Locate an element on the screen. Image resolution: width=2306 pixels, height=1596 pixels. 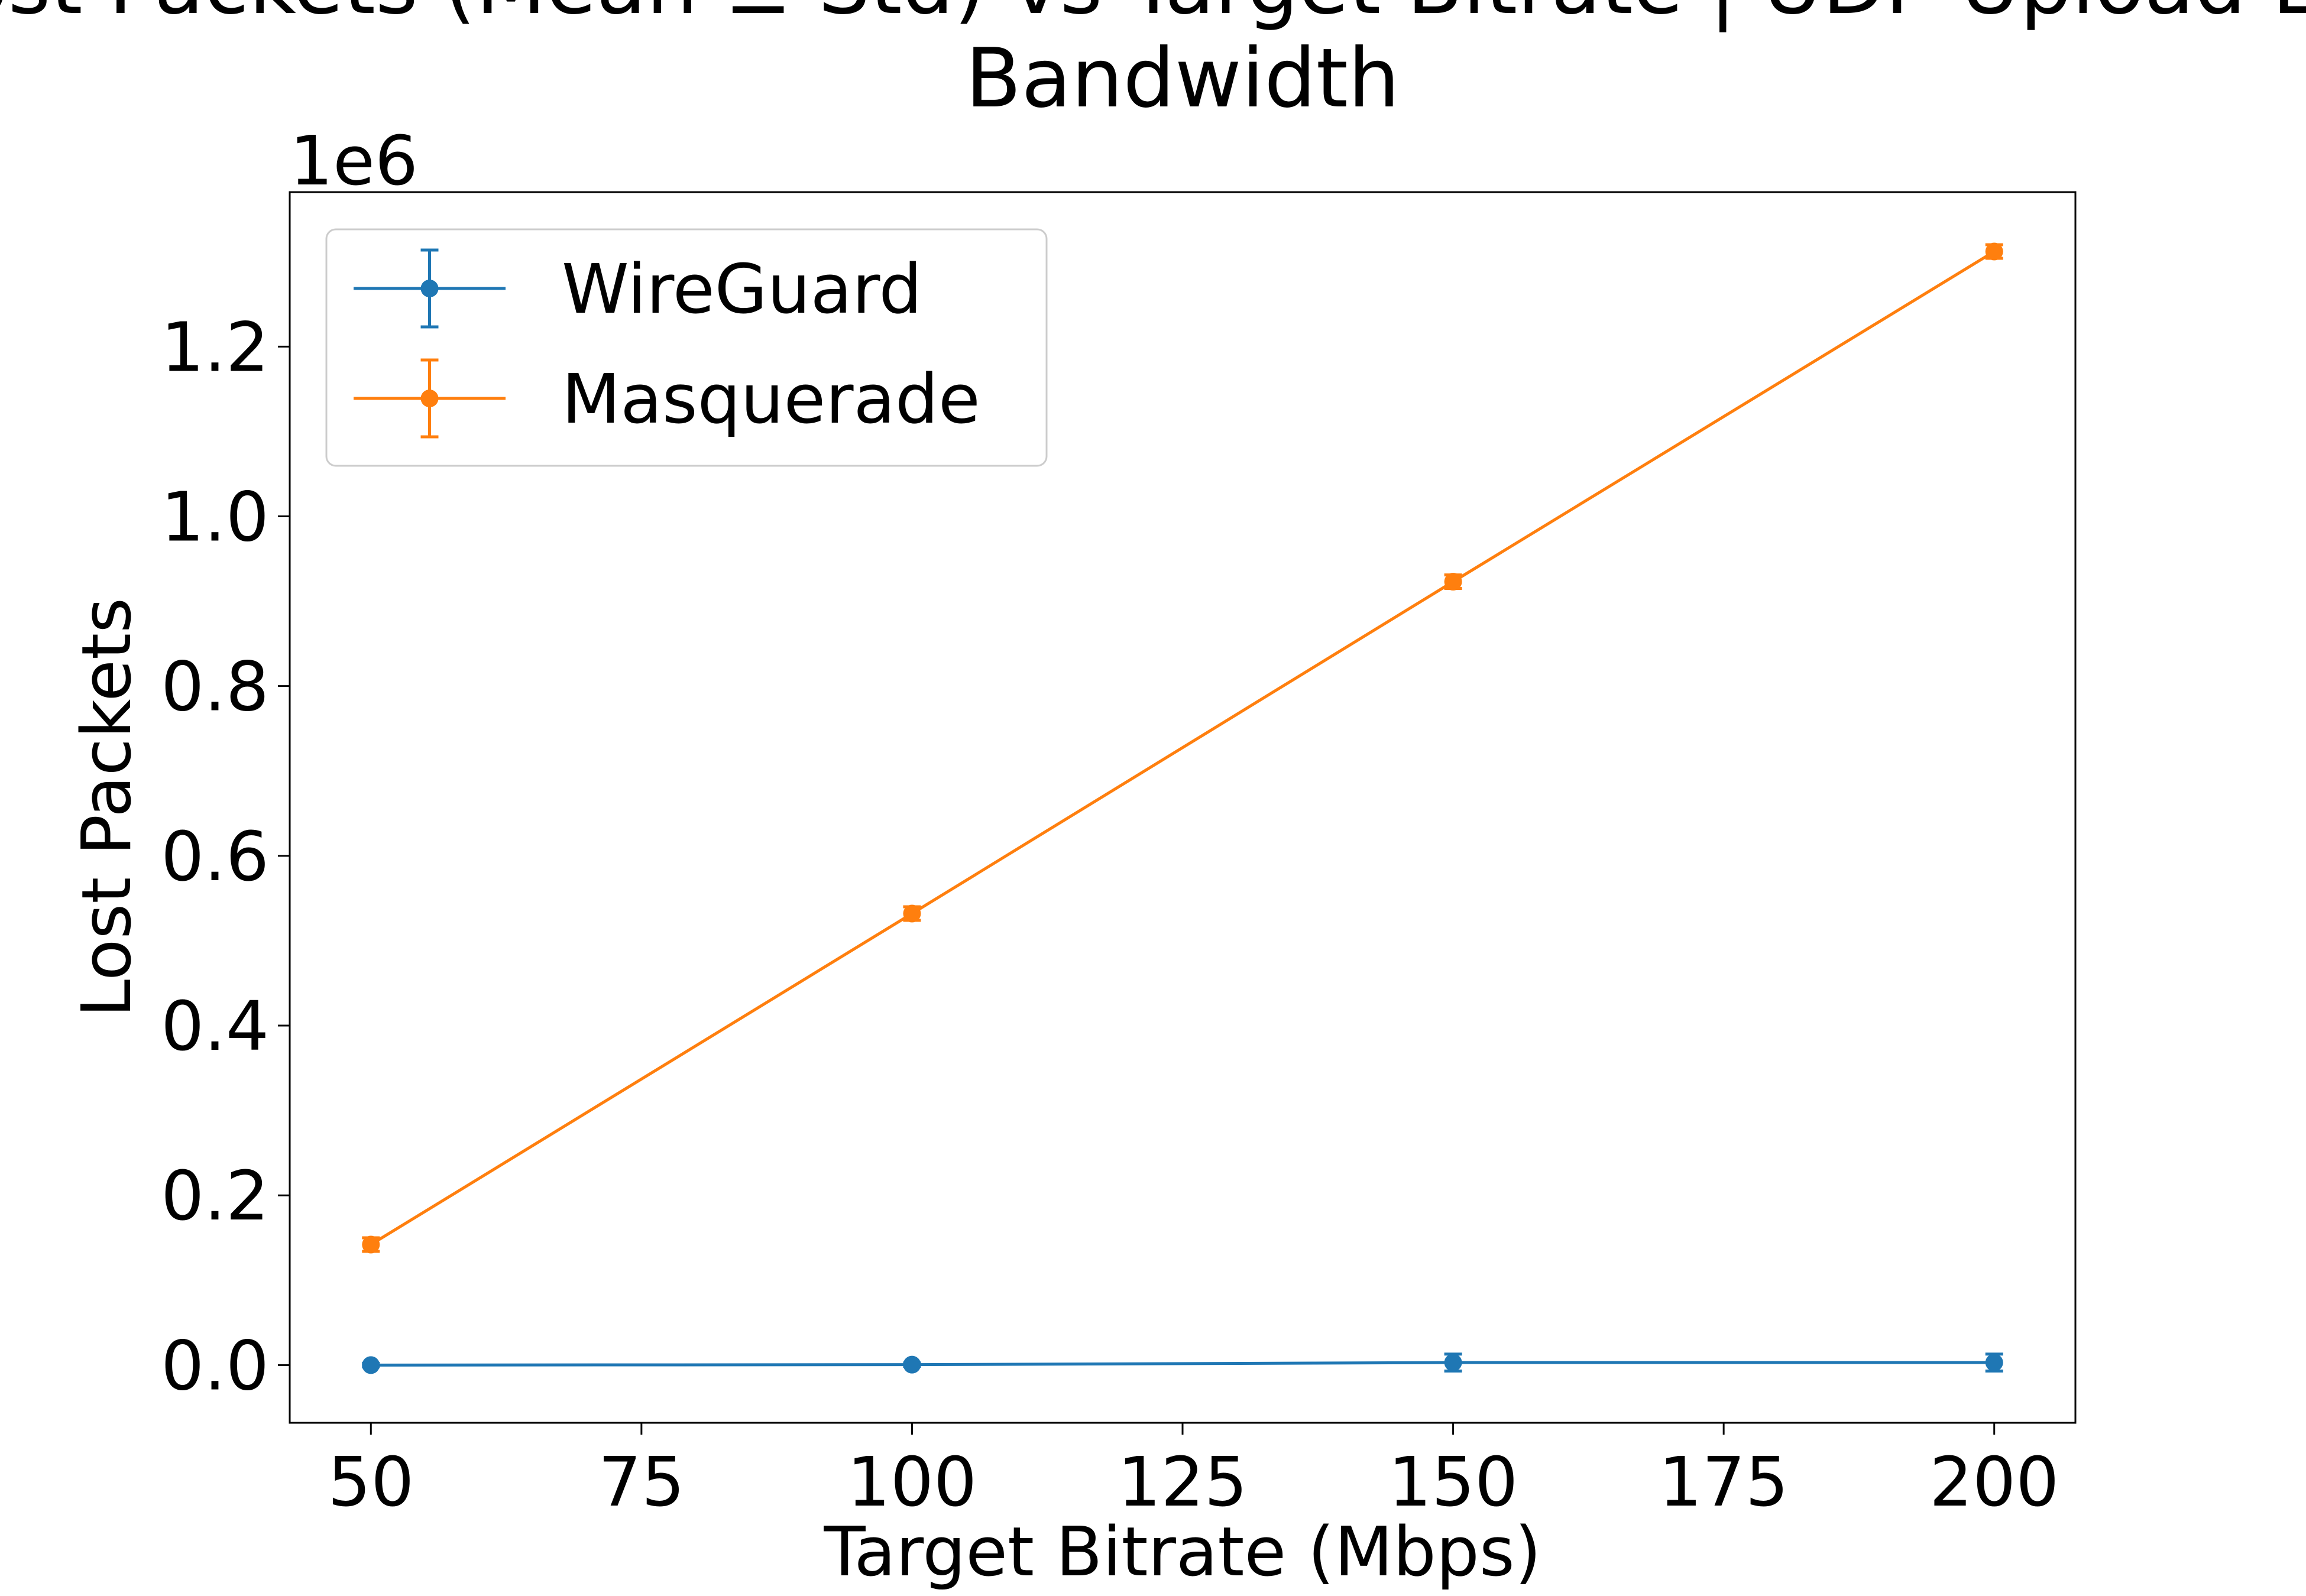
y-tick-label: 0.8 is located at coordinates (215, 687).